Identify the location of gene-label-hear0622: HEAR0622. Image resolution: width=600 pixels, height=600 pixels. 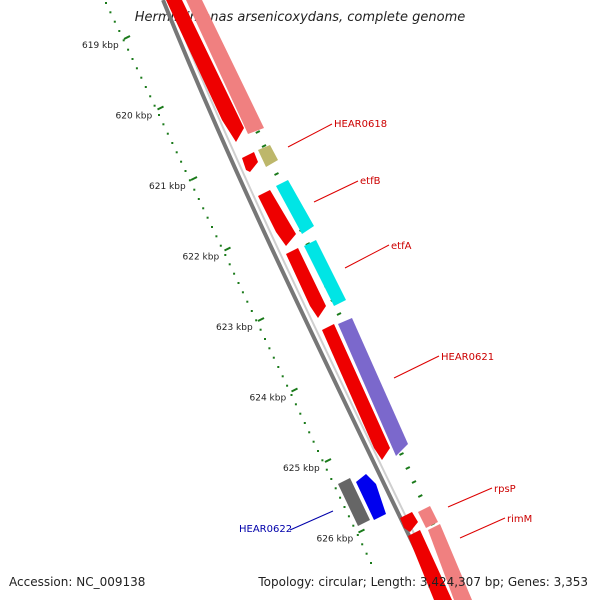
(265, 529).